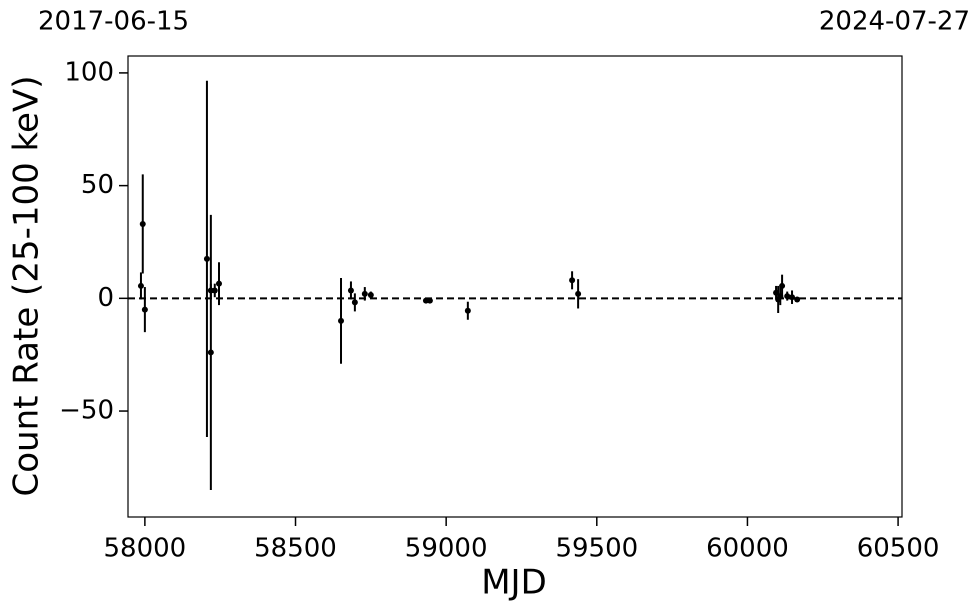  What do you see at coordinates (105, 298) in the screenshot?
I see `y-tick-label: 0` at bounding box center [105, 298].